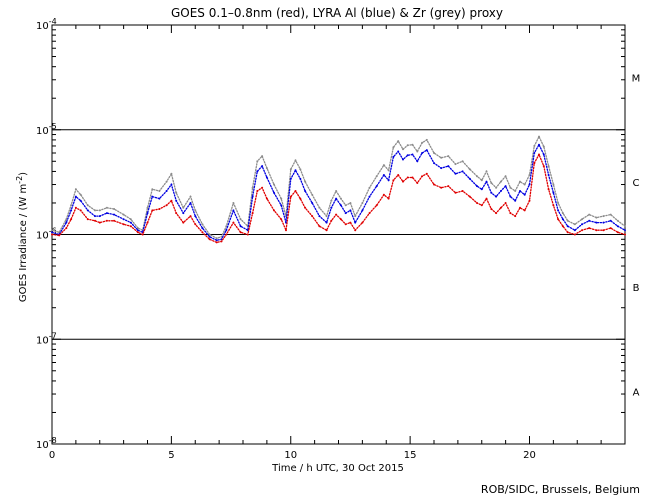  Describe the element at coordinates (636, 288) in the screenshot. I see `flare-class-label: B` at that location.